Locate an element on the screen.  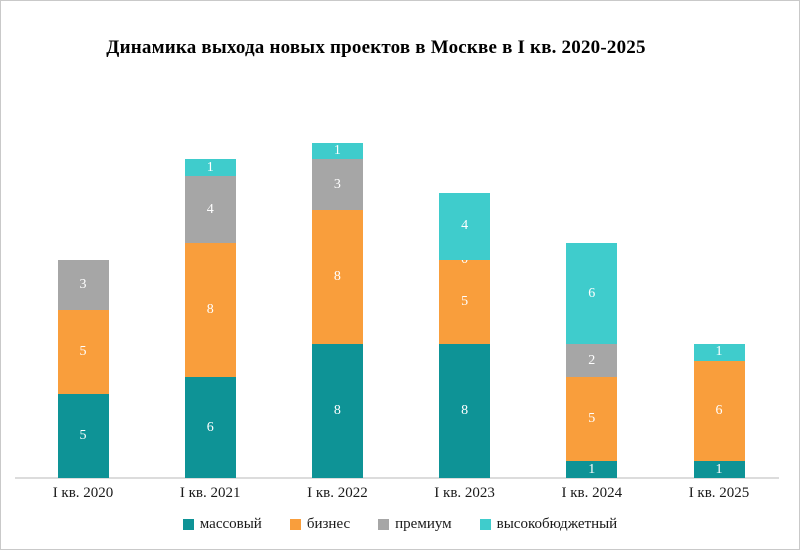
x-tick-label: I кв. 2022 is located at coordinates (337, 493).